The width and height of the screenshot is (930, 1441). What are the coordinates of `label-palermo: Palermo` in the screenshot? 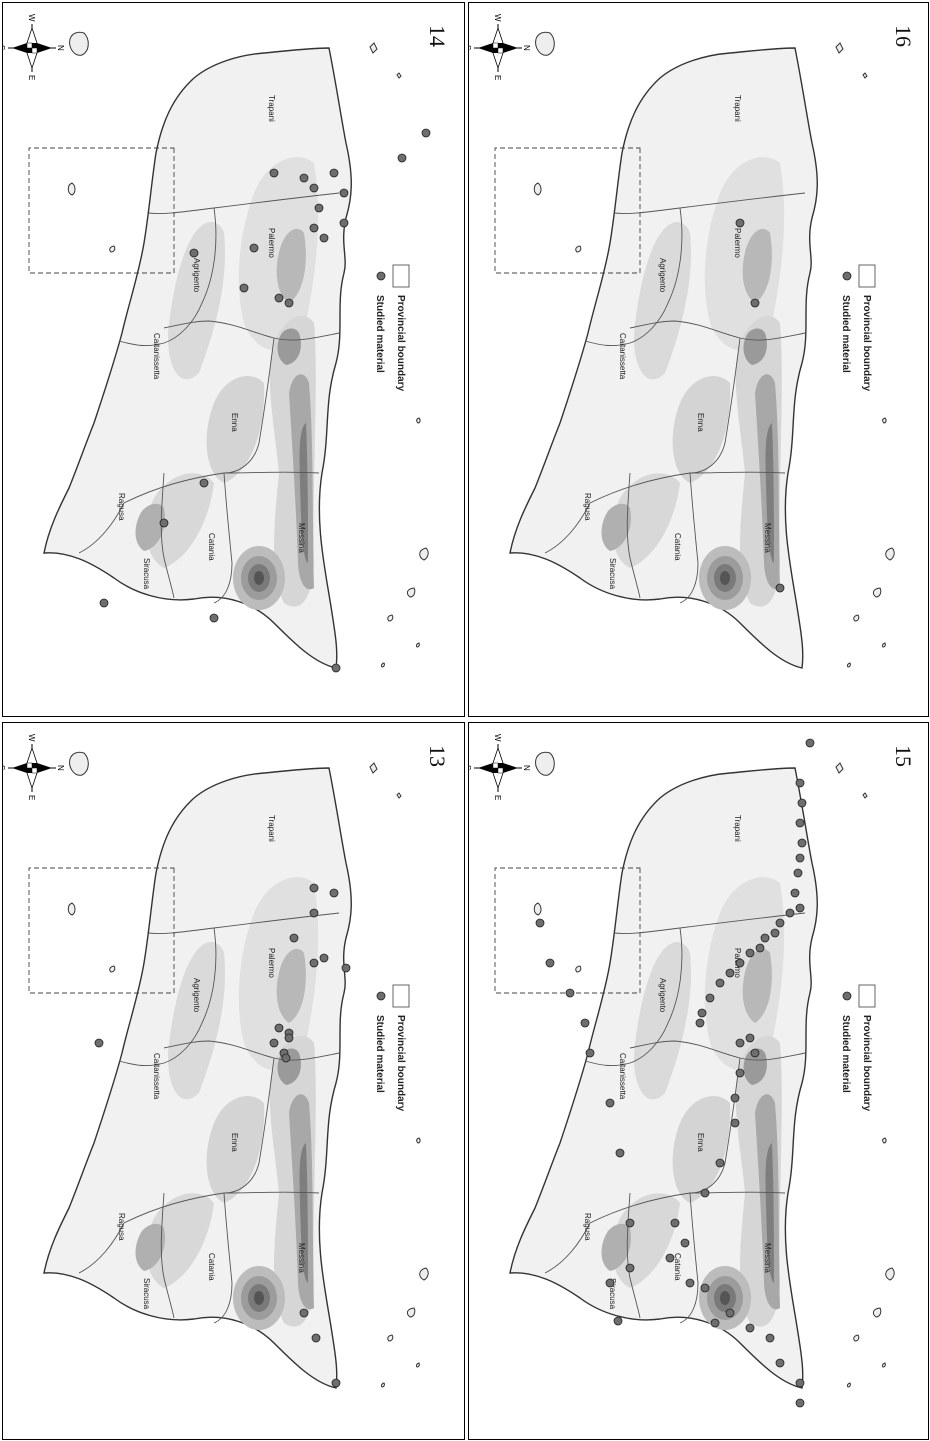 It's located at (737, 243).